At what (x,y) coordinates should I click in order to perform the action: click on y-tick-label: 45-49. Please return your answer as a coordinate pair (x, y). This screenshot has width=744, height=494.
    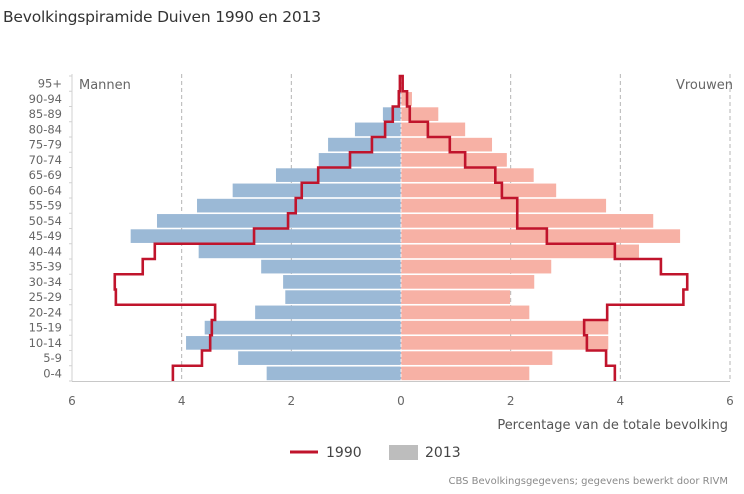
    Looking at the image, I should click on (45, 236).